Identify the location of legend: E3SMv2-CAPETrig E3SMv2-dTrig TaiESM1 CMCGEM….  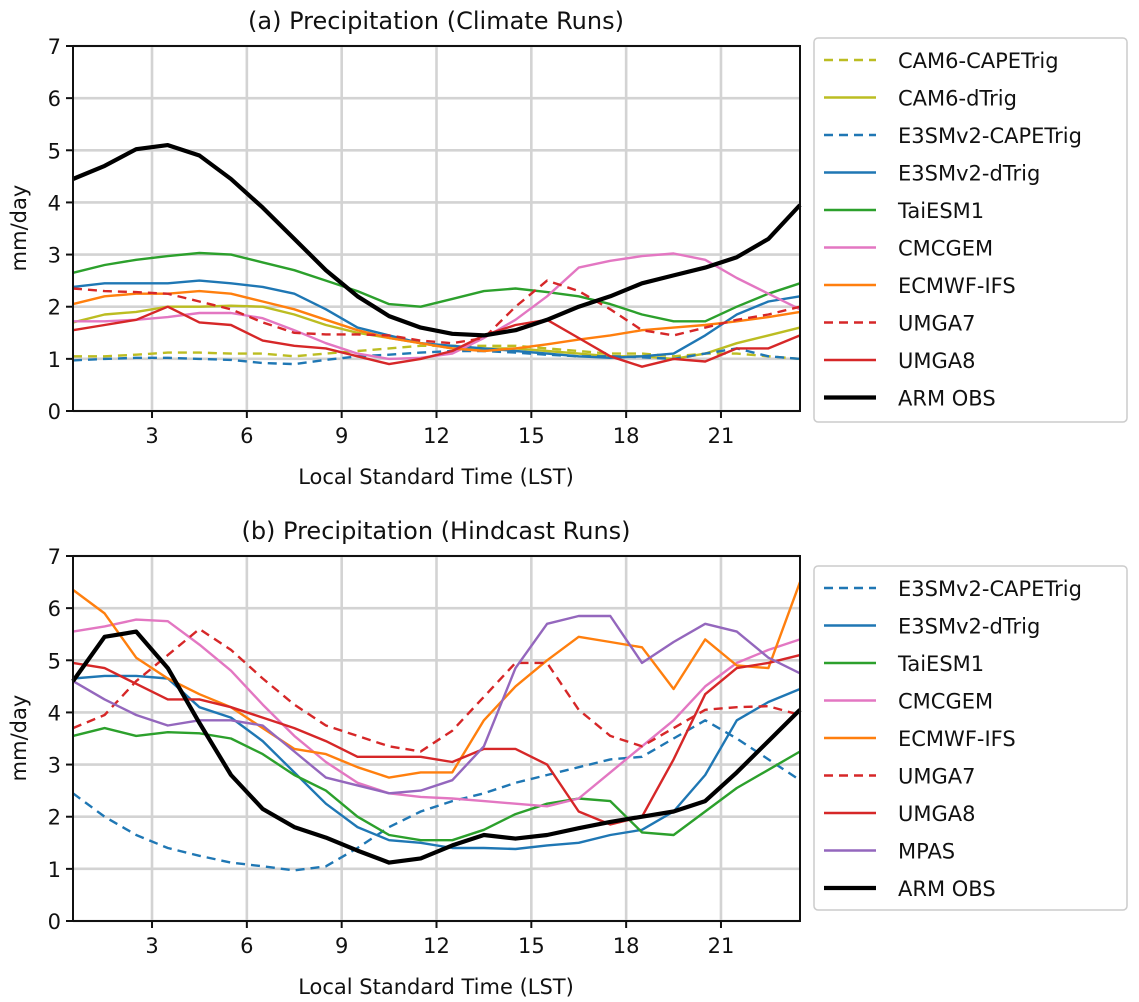
(970, 738).